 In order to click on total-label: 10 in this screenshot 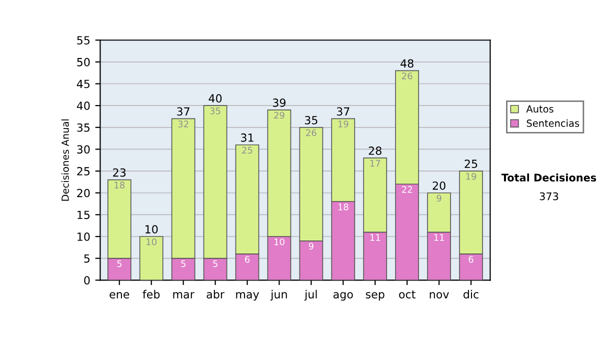, I will do `click(152, 229)`.